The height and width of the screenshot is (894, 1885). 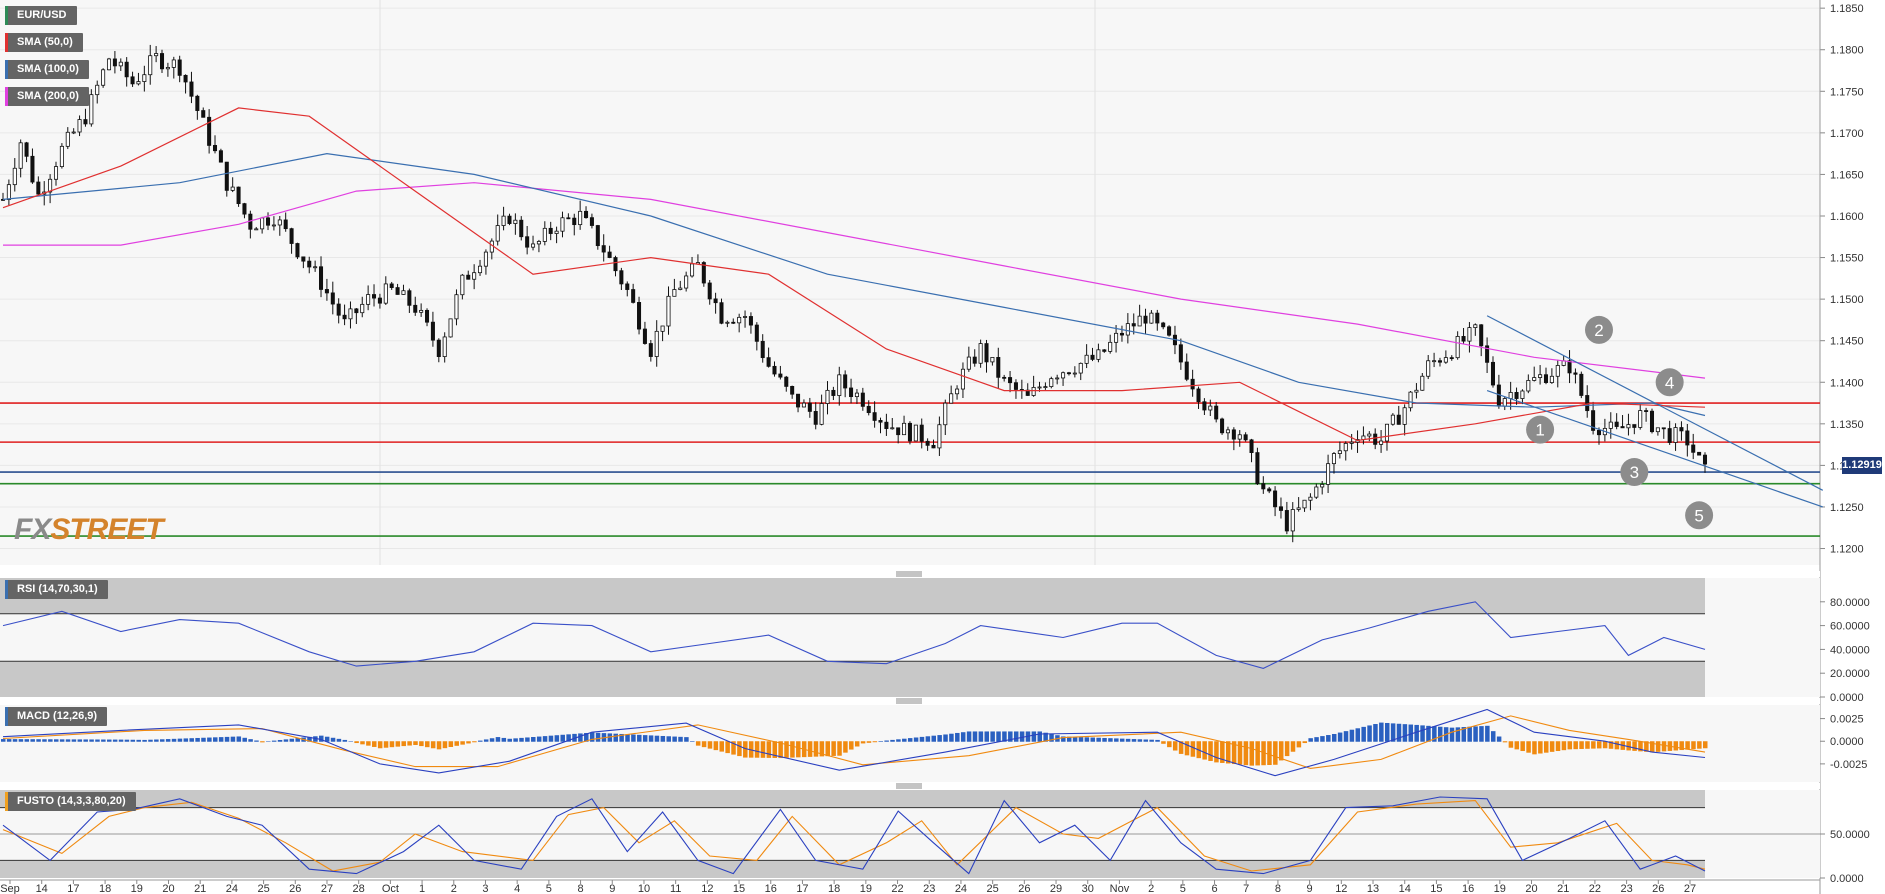 I want to click on legend-sma100-label: SMA (100,0), so click(x=48, y=69).